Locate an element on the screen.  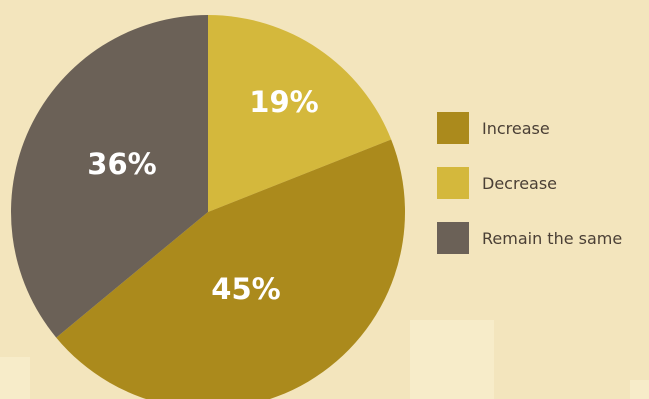
legend-label-decrease: Decrease is located at coordinates (520, 183).